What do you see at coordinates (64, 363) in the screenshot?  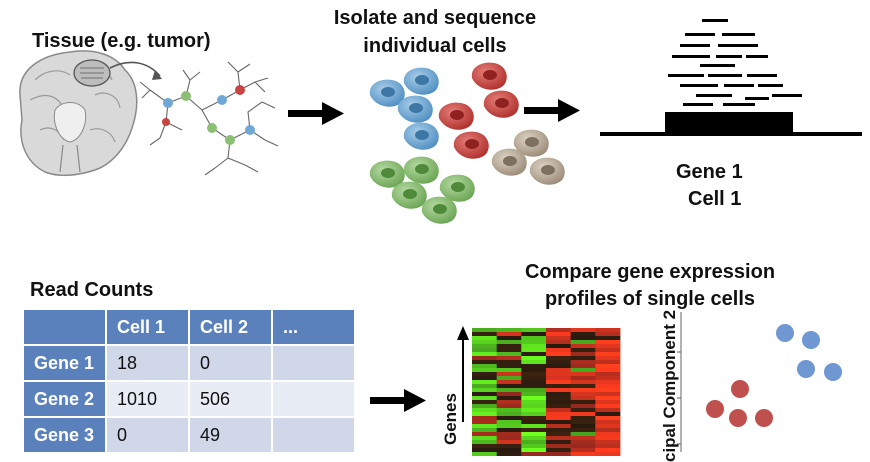 I see `row-label: Gene 1` at bounding box center [64, 363].